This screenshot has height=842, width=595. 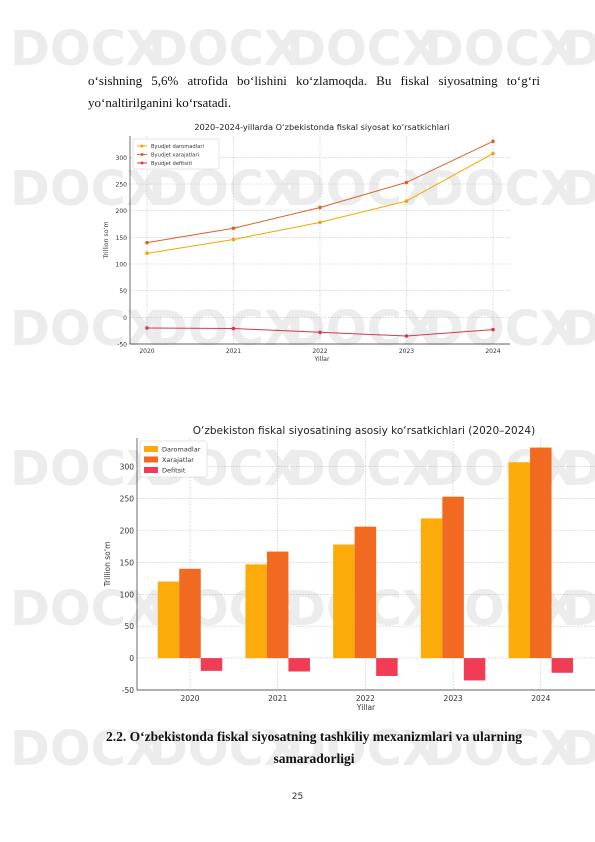 I want to click on legend-label: Xarajatlar, so click(x=178, y=460).